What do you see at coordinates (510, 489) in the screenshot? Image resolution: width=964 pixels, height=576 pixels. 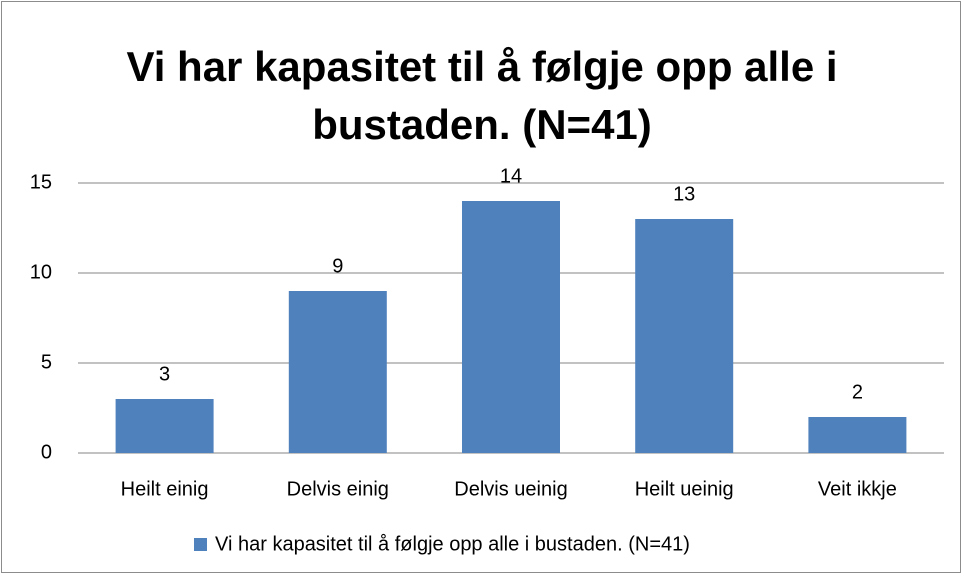 I see `x-tick-label: Delvis ueinig` at bounding box center [510, 489].